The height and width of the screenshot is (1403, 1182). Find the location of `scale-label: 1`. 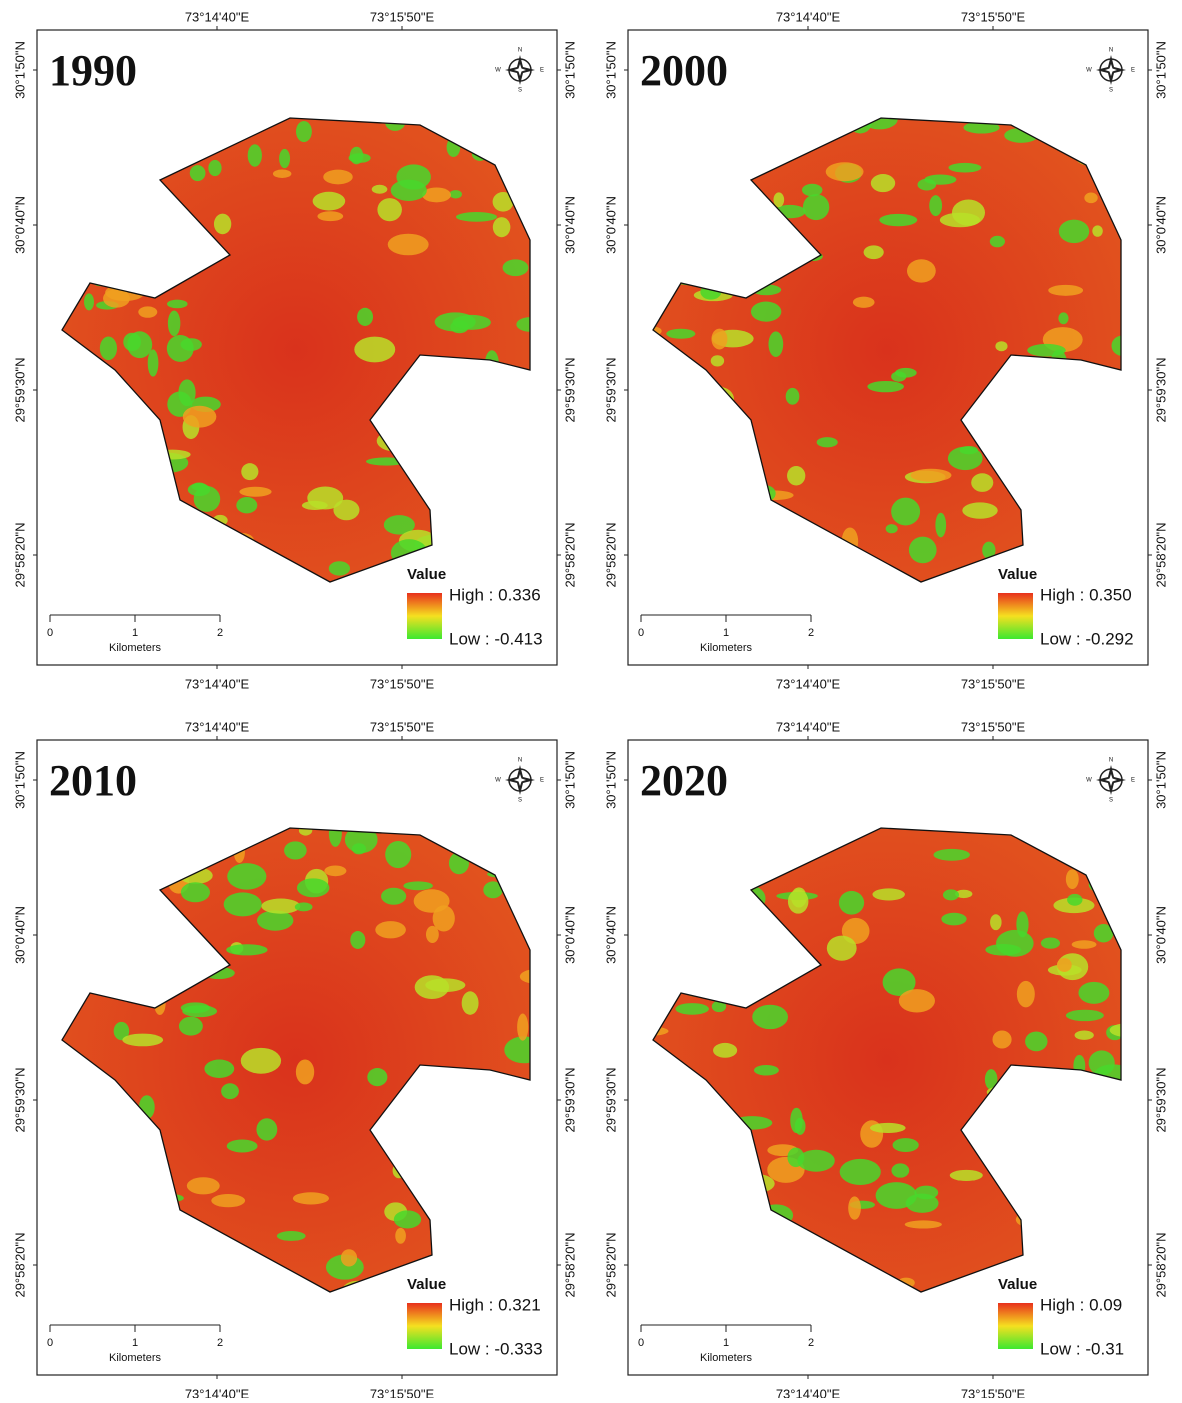

scale-label: 1 is located at coordinates (135, 633).